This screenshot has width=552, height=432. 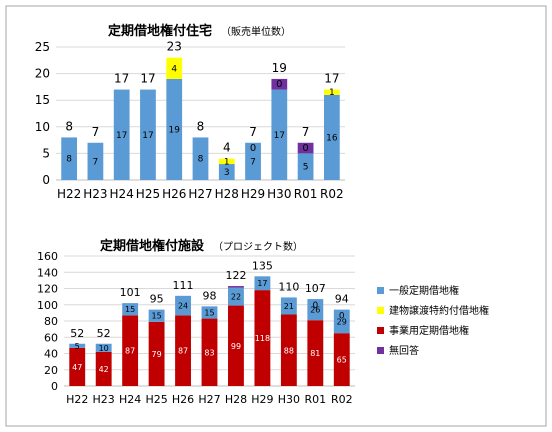 I want to click on bottom-chart-y-tick-label: 0, so click(x=54, y=386).